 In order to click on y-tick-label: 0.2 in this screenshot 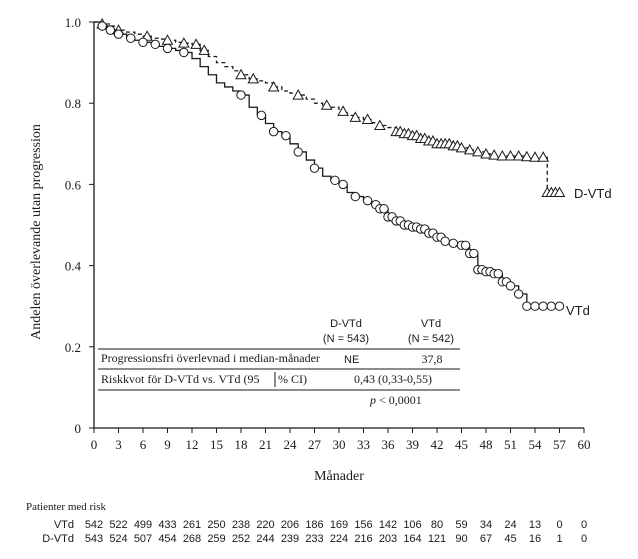, I will do `click(73, 347)`.